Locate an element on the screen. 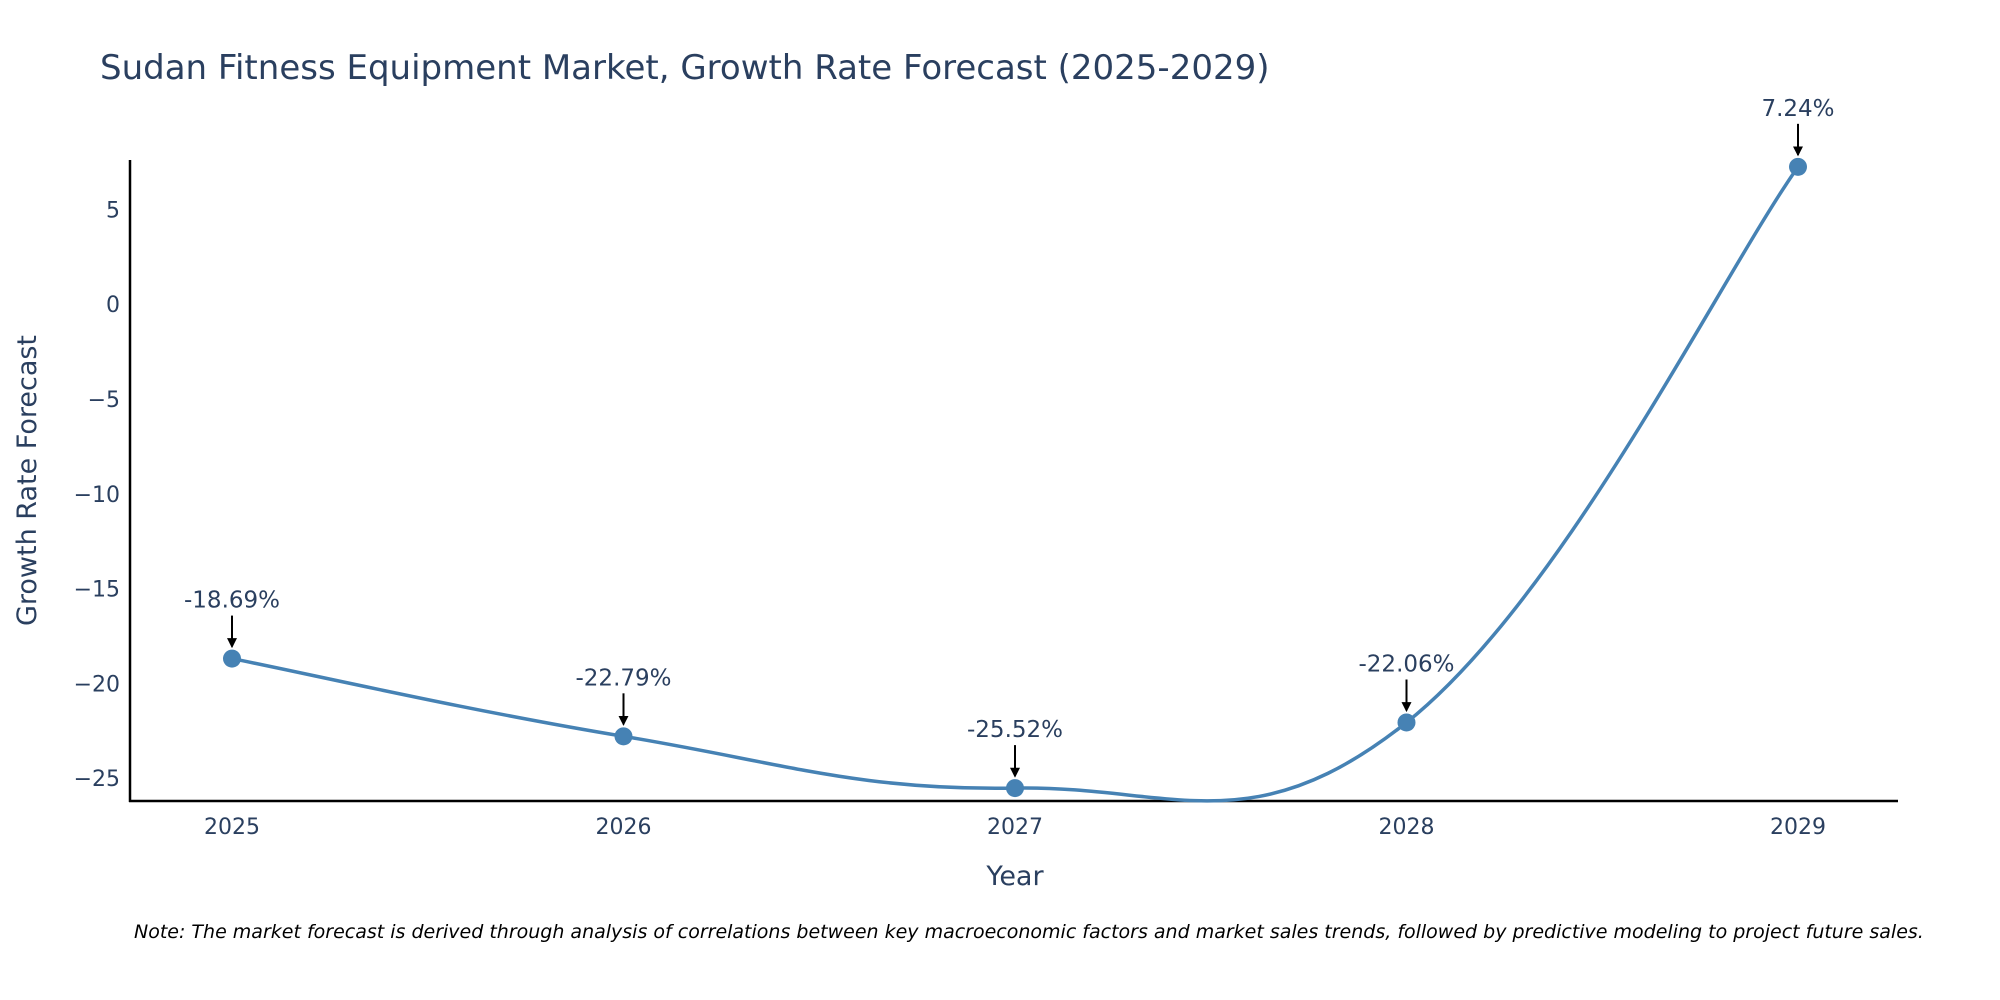 The image size is (2000, 1000). y-tick-label: −10 is located at coordinates (97, 495).